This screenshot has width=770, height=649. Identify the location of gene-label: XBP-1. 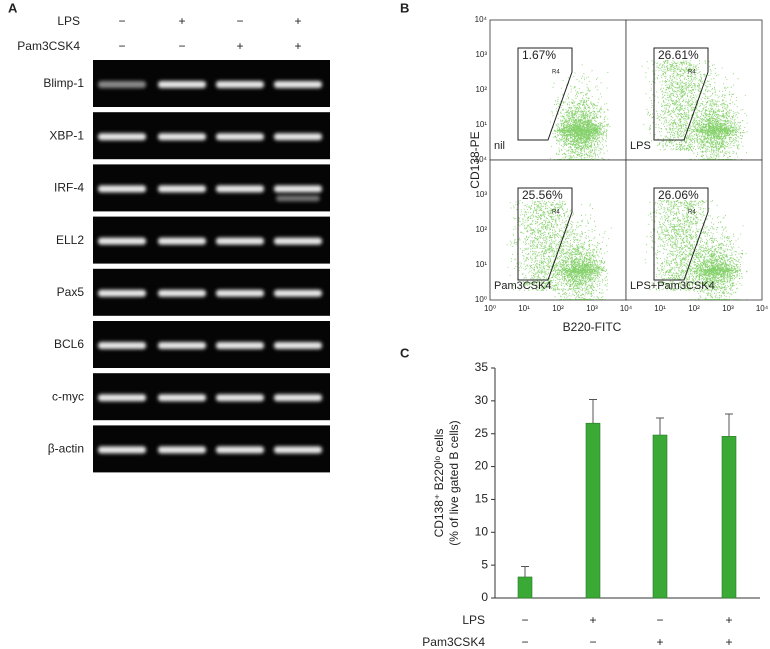
(66, 135).